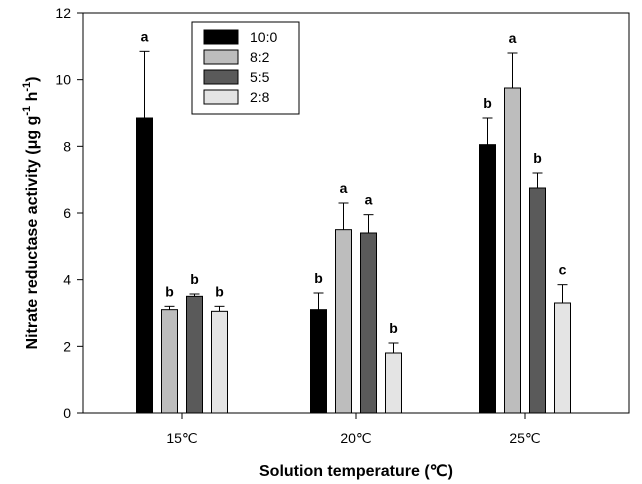 This screenshot has height=484, width=642. I want to click on y-axis-title-sup1: -1, so click(27, 111).